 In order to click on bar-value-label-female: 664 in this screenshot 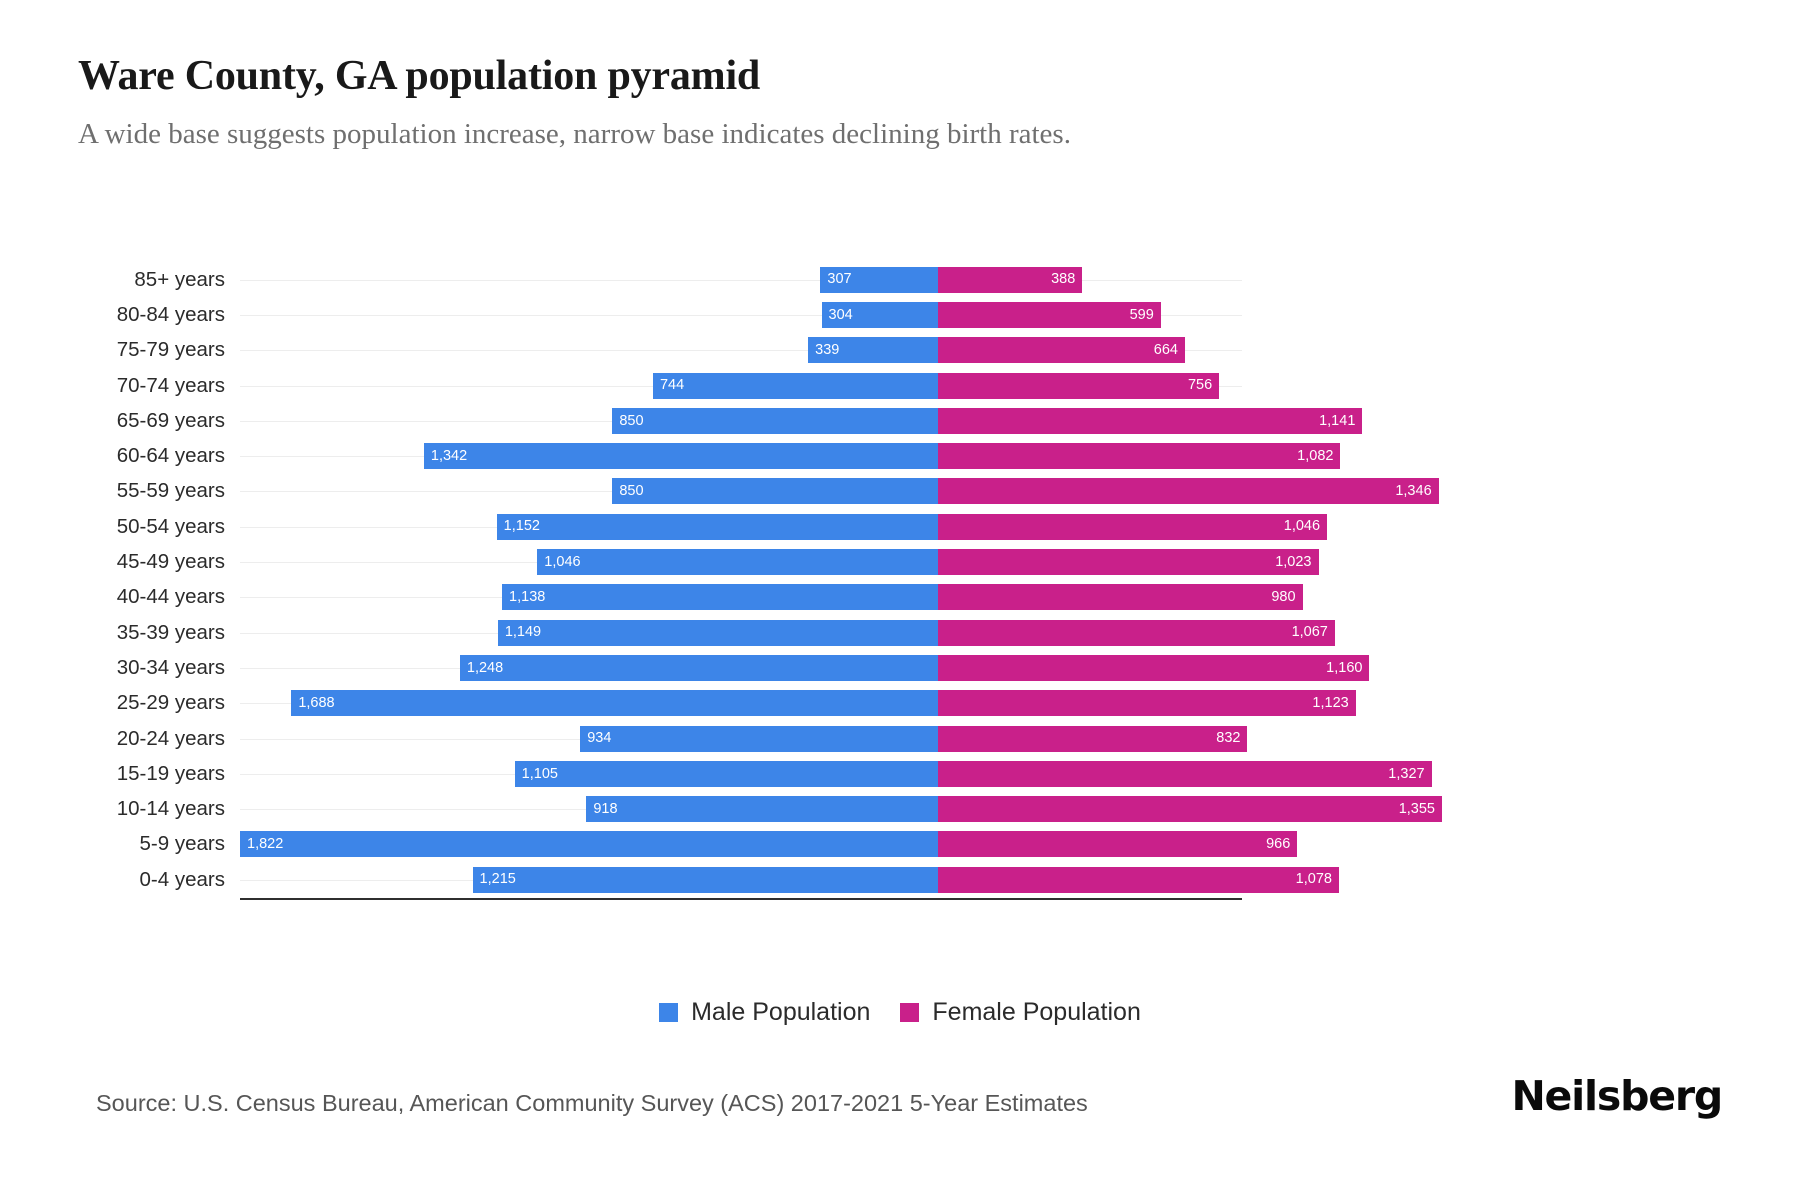, I will do `click(1165, 349)`.